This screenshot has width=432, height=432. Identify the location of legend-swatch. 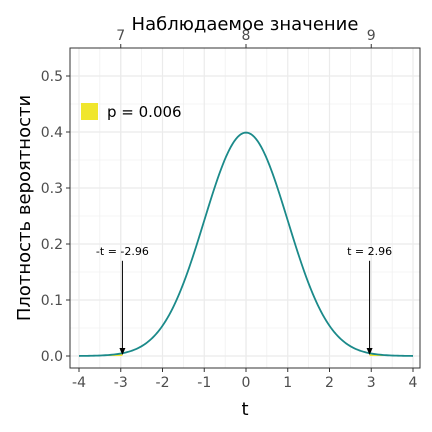
(89, 111).